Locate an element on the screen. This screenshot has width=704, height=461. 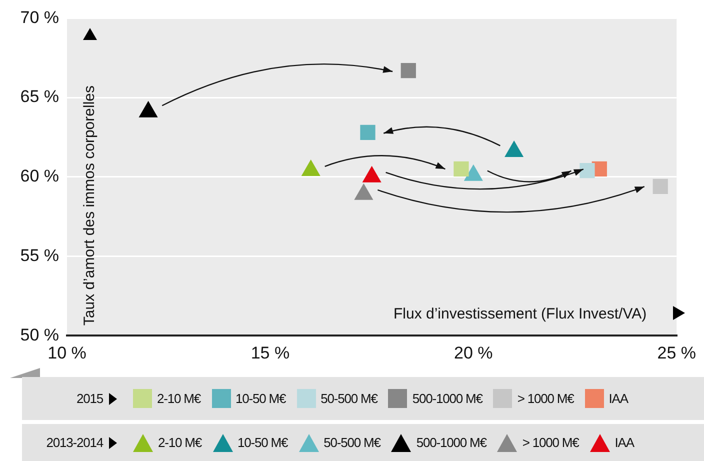
text: 2015 is located at coordinates (89, 398).